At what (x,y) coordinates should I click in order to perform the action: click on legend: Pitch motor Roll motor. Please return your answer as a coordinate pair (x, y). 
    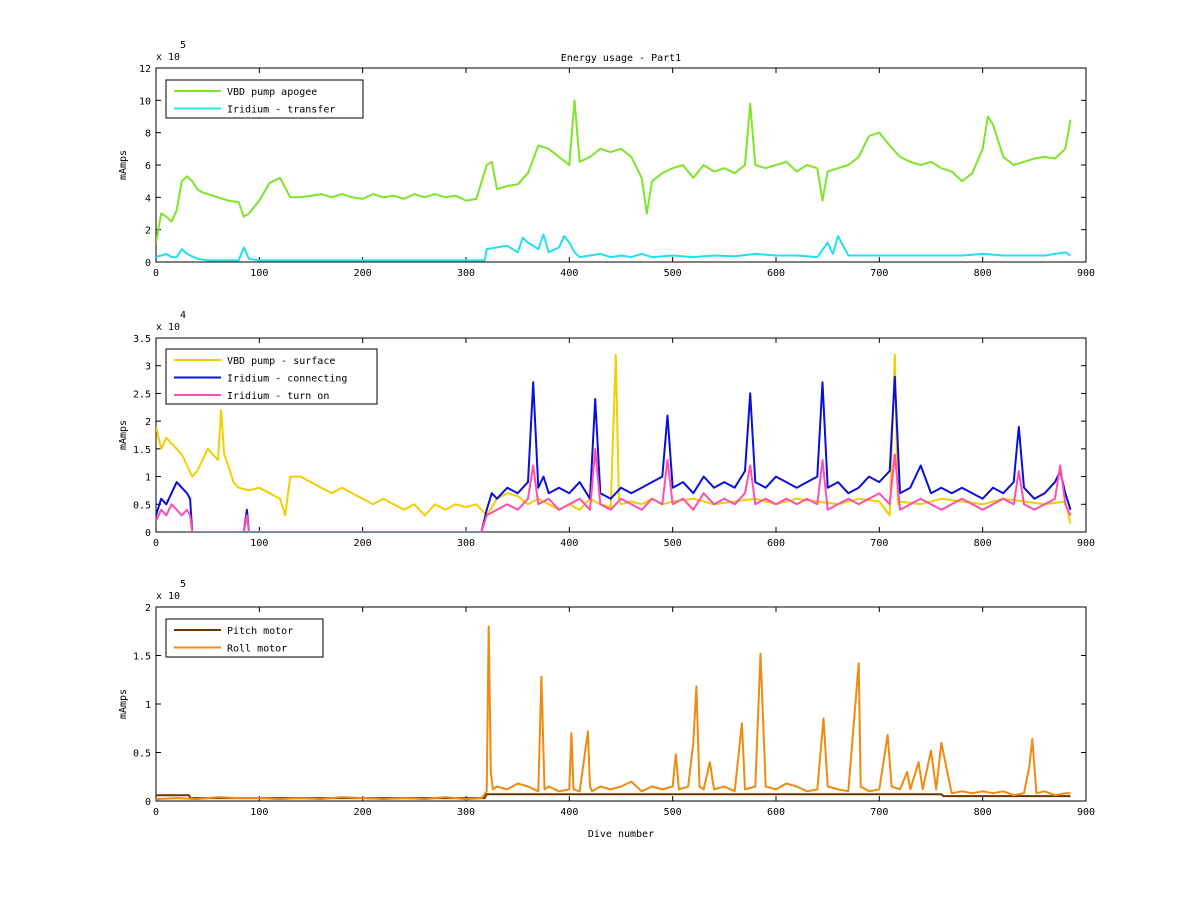
    Looking at the image, I should click on (244, 638).